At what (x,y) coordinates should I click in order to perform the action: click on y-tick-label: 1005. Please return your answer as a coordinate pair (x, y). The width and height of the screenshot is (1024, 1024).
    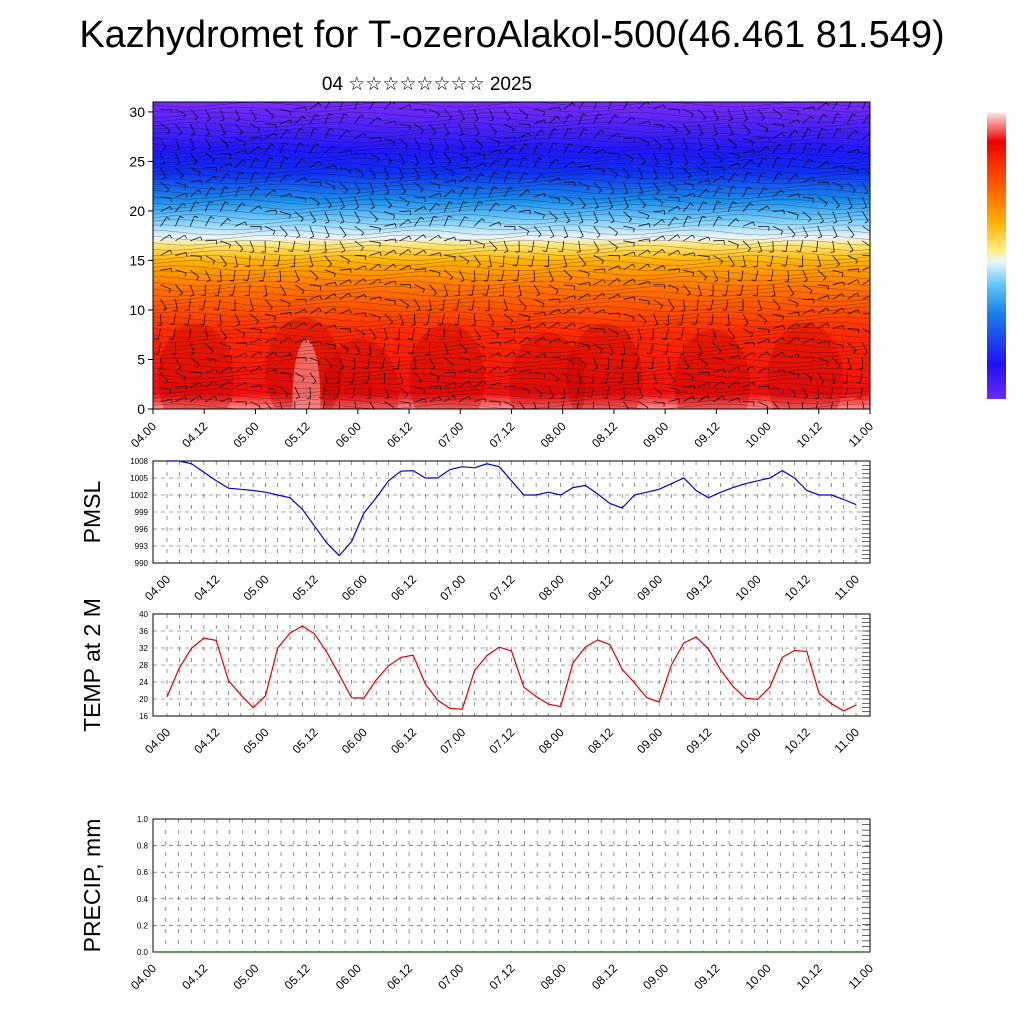
    Looking at the image, I should click on (139, 478).